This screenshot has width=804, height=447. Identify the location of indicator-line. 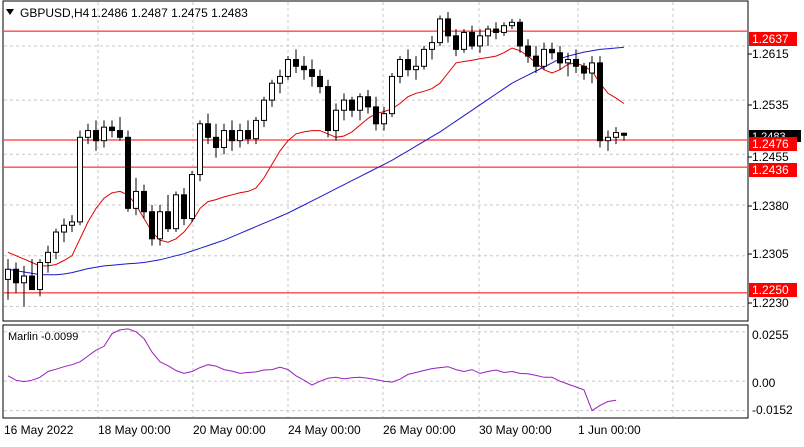
(312, 370).